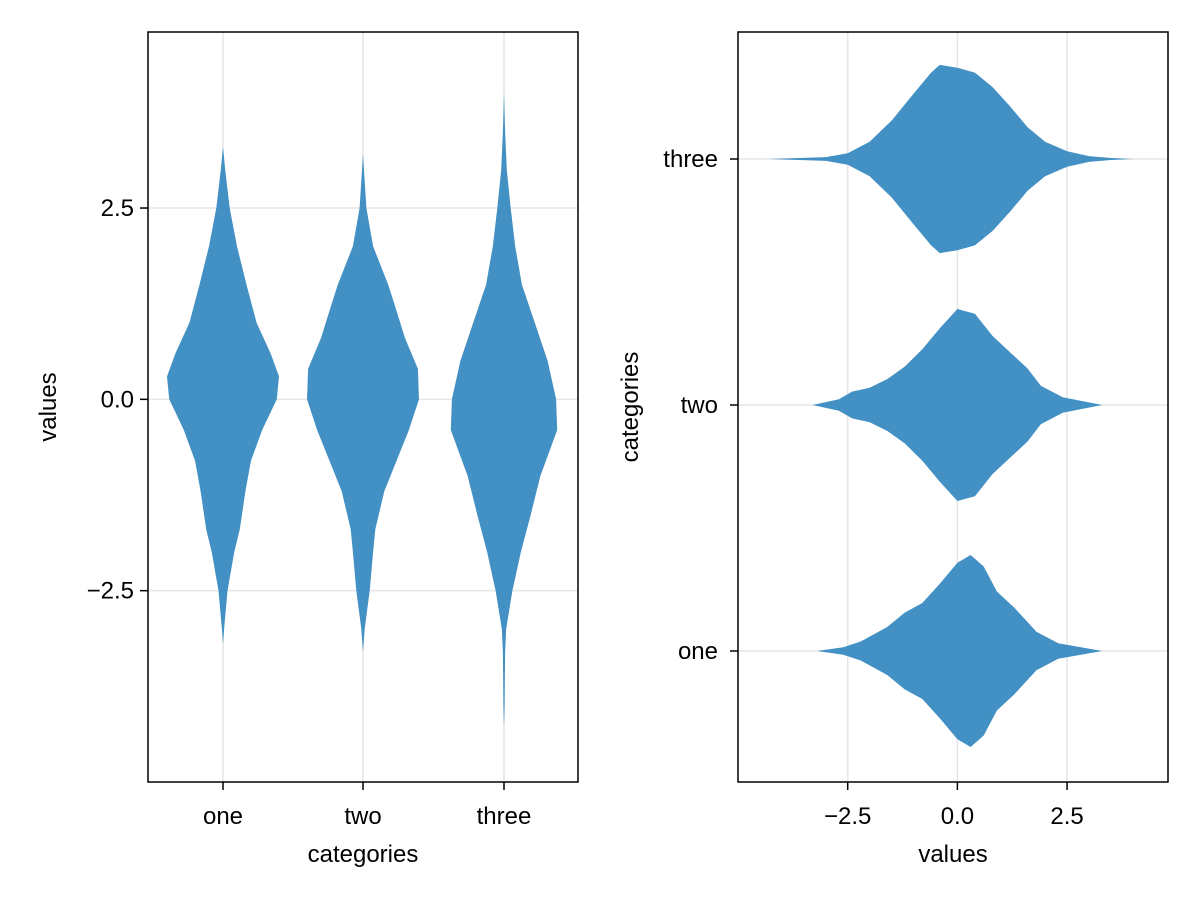 This screenshot has width=1200, height=900. I want to click on left-y-tick-label: −2.5, so click(110, 591).